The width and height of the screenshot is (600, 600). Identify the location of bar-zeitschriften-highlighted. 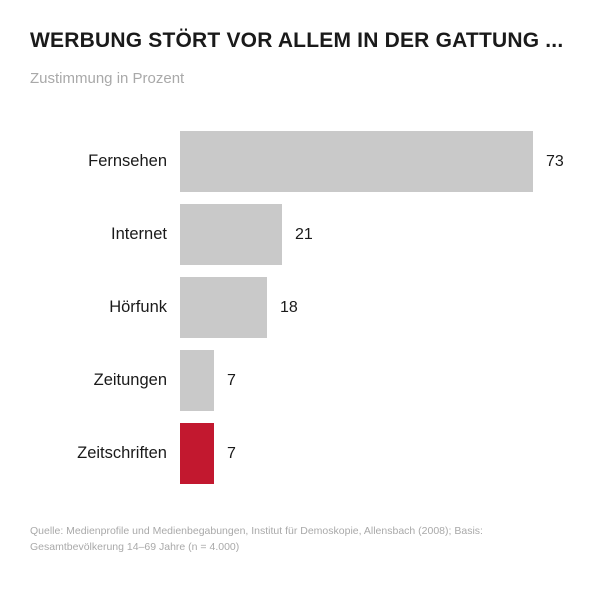
(197, 454).